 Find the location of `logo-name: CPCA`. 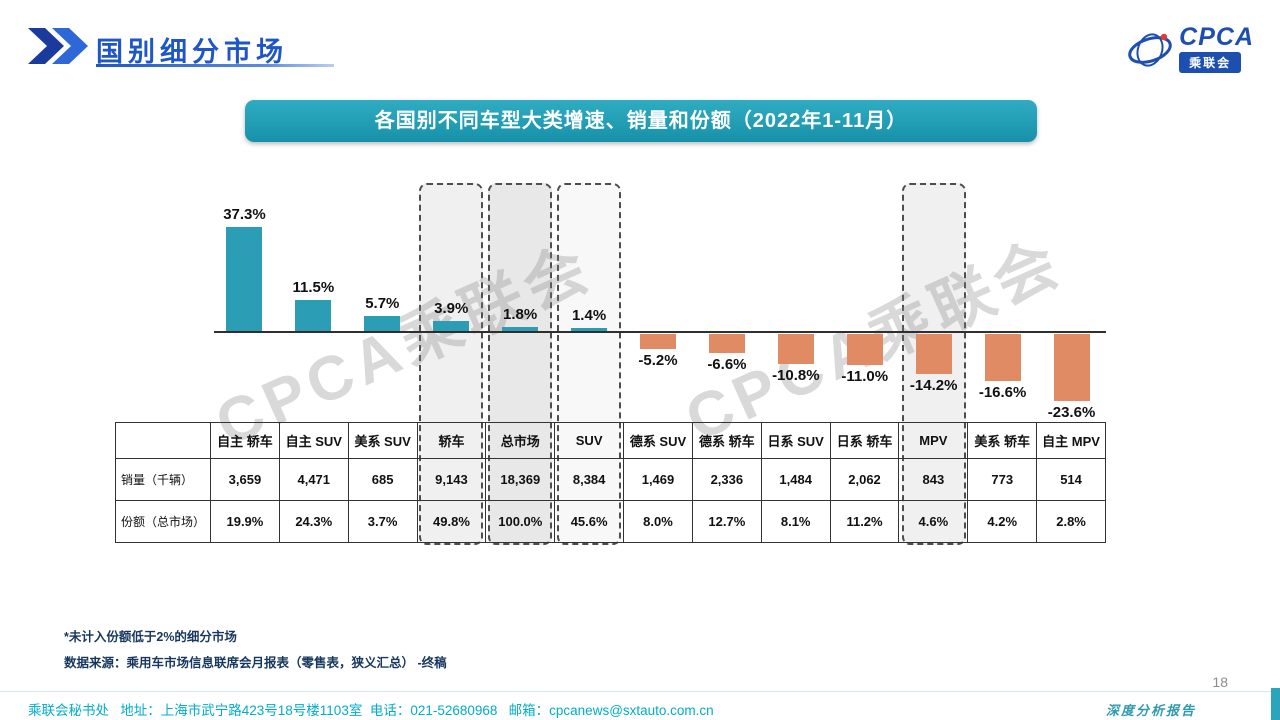

logo-name: CPCA is located at coordinates (1216, 37).